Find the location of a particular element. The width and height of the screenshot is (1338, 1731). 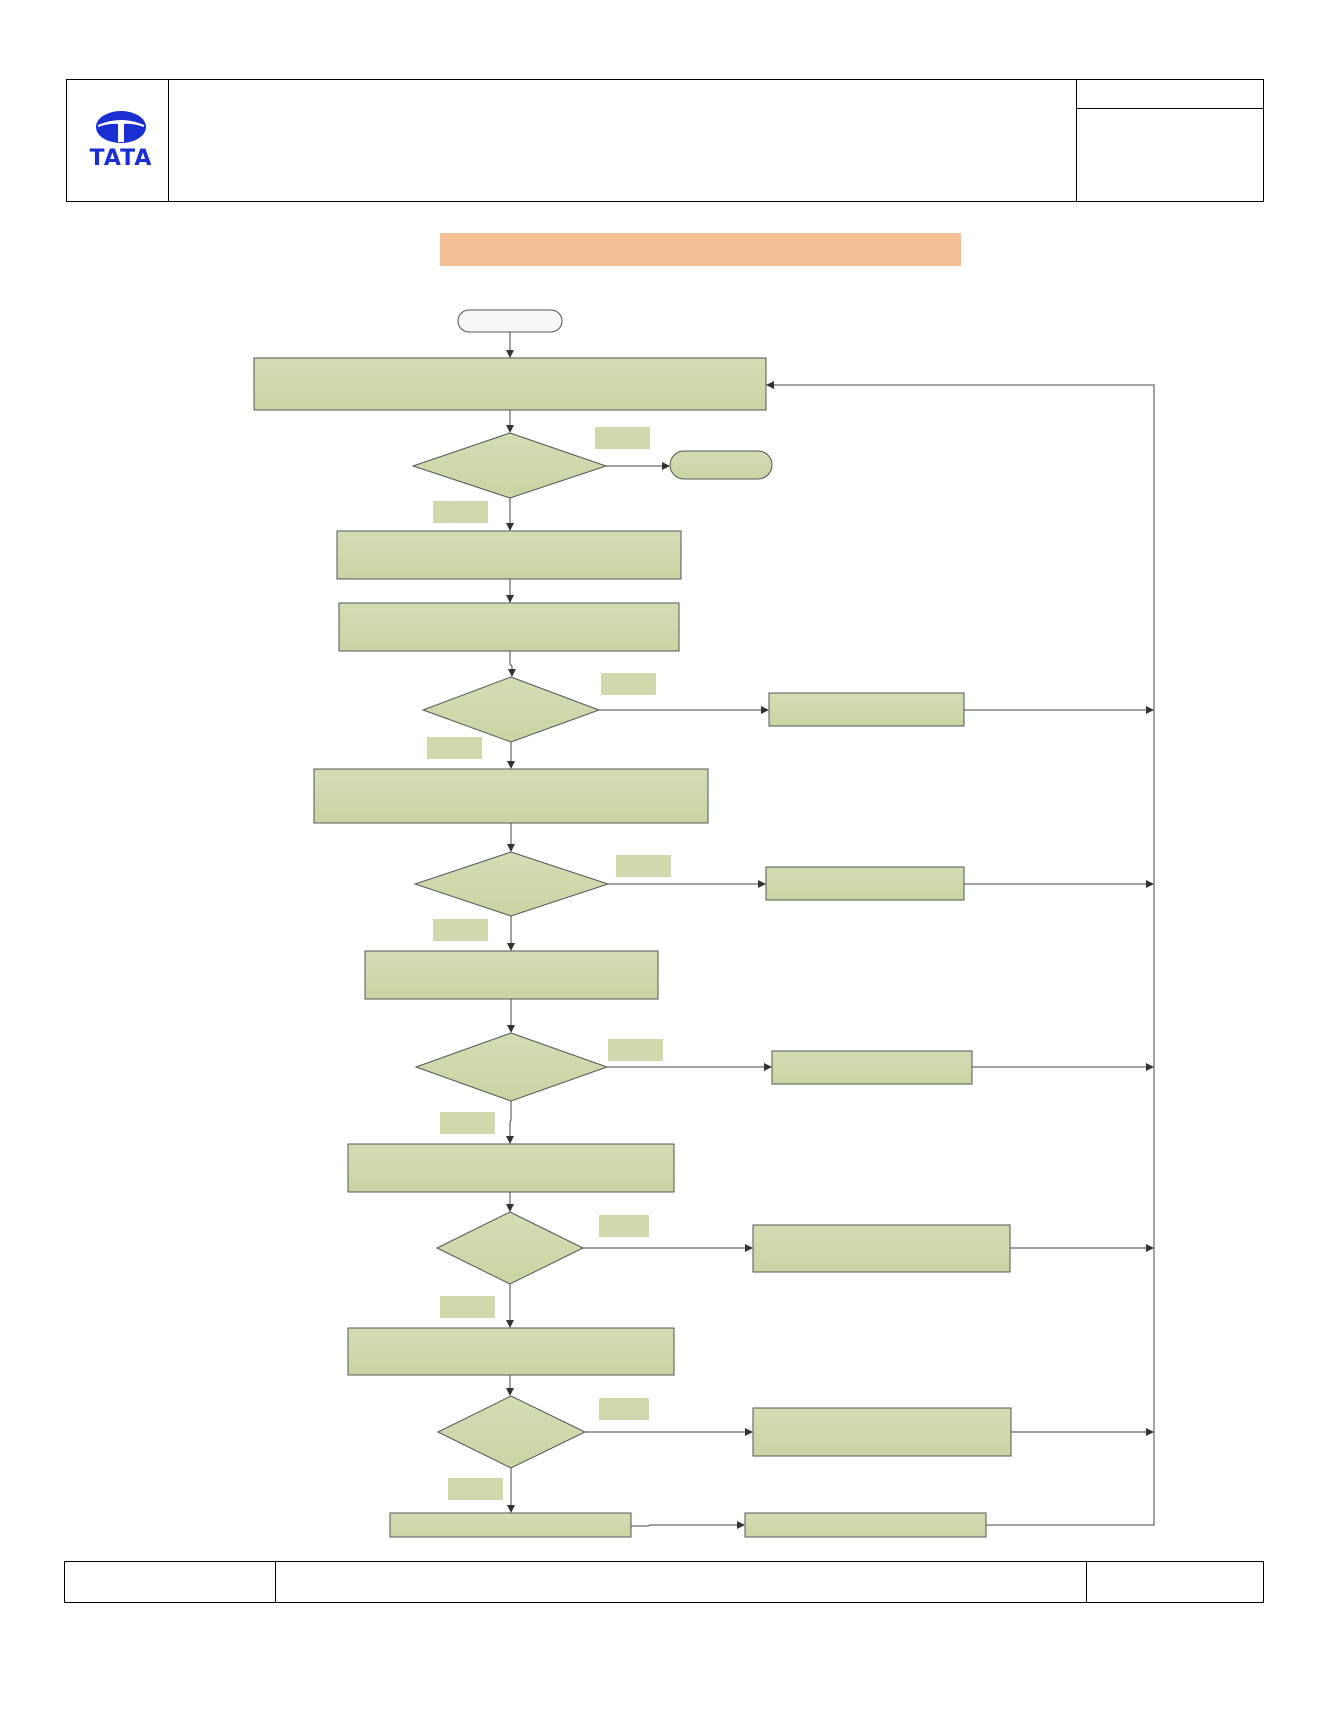

header-logo-cell is located at coordinates (117, 140).